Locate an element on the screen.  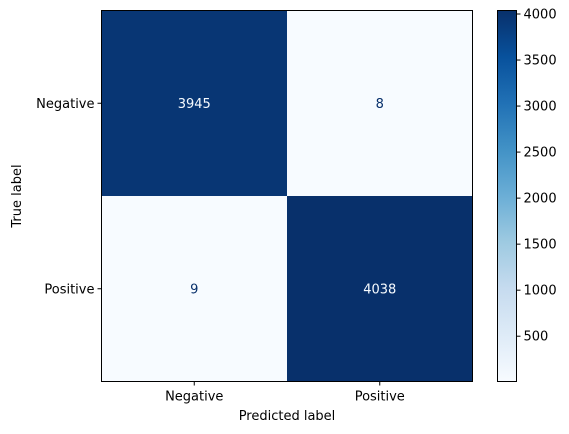
colorbar-tick-label: 1000 is located at coordinates (540, 291).